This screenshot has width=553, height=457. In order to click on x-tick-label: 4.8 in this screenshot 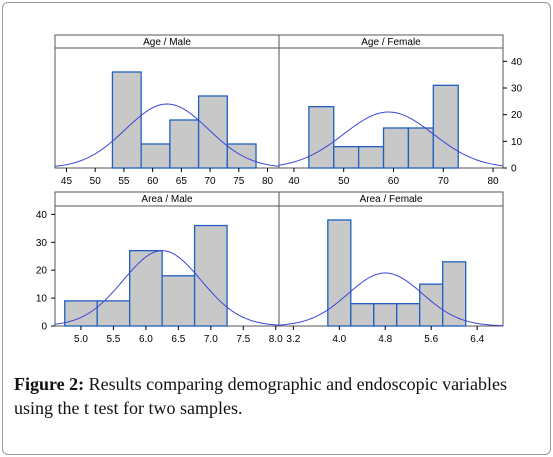, I will do `click(385, 339)`.